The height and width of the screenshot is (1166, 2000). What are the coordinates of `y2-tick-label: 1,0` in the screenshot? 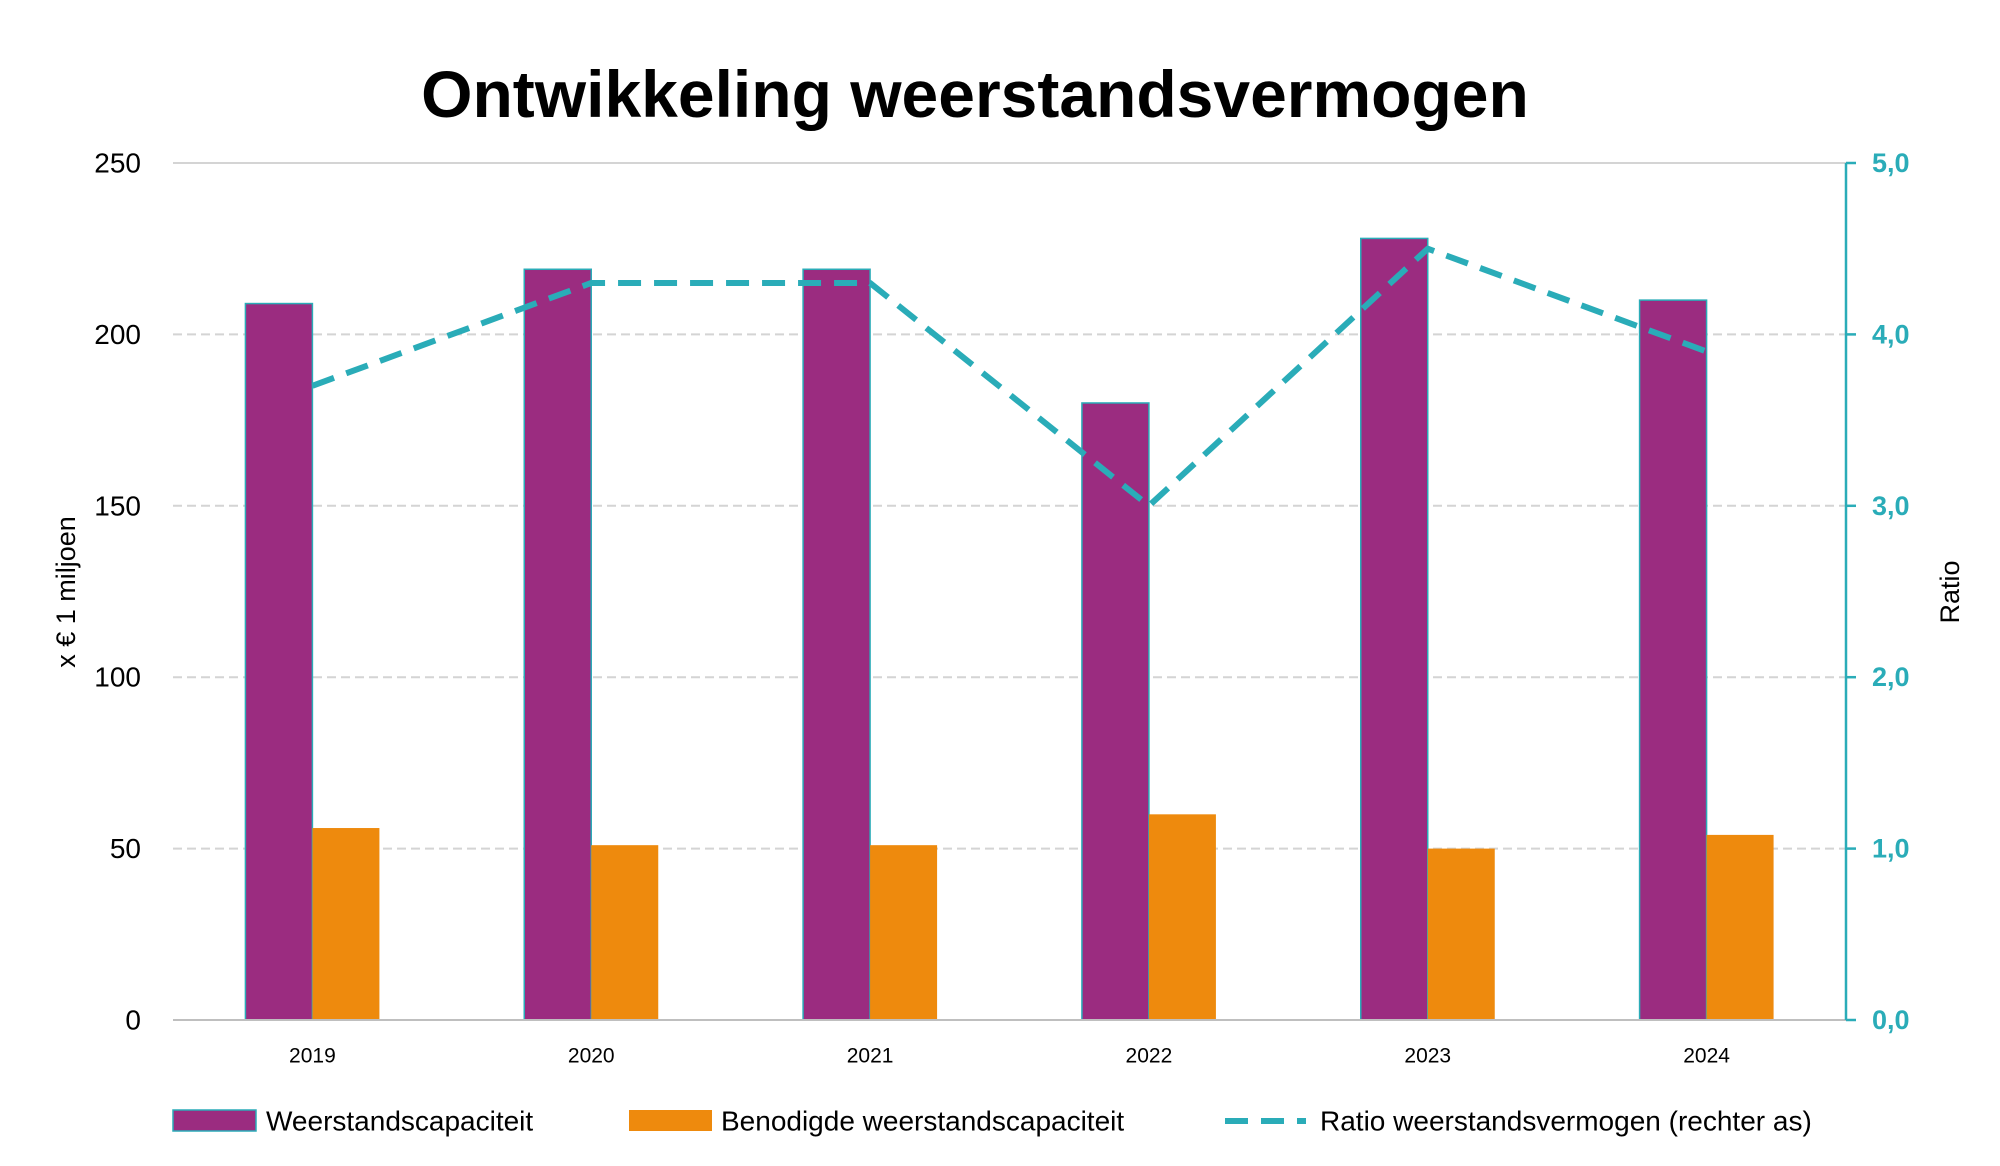 It's located at (1891, 849).